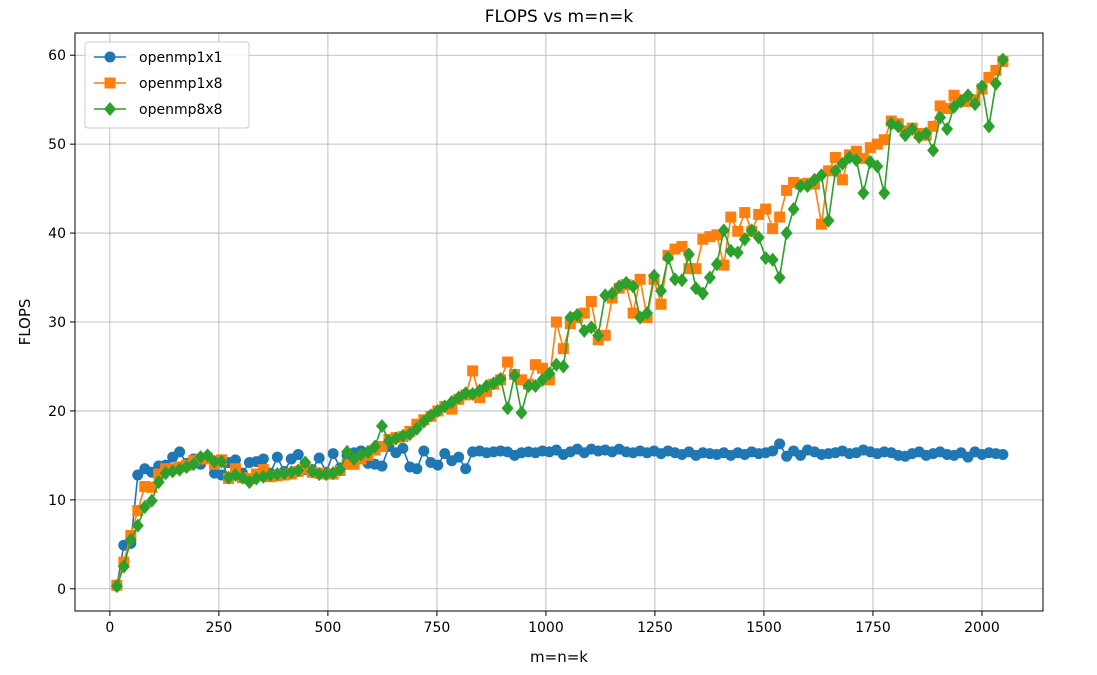 The width and height of the screenshot is (1097, 675). Describe the element at coordinates (982, 628) in the screenshot. I see `x-tick-label: 2000` at that location.